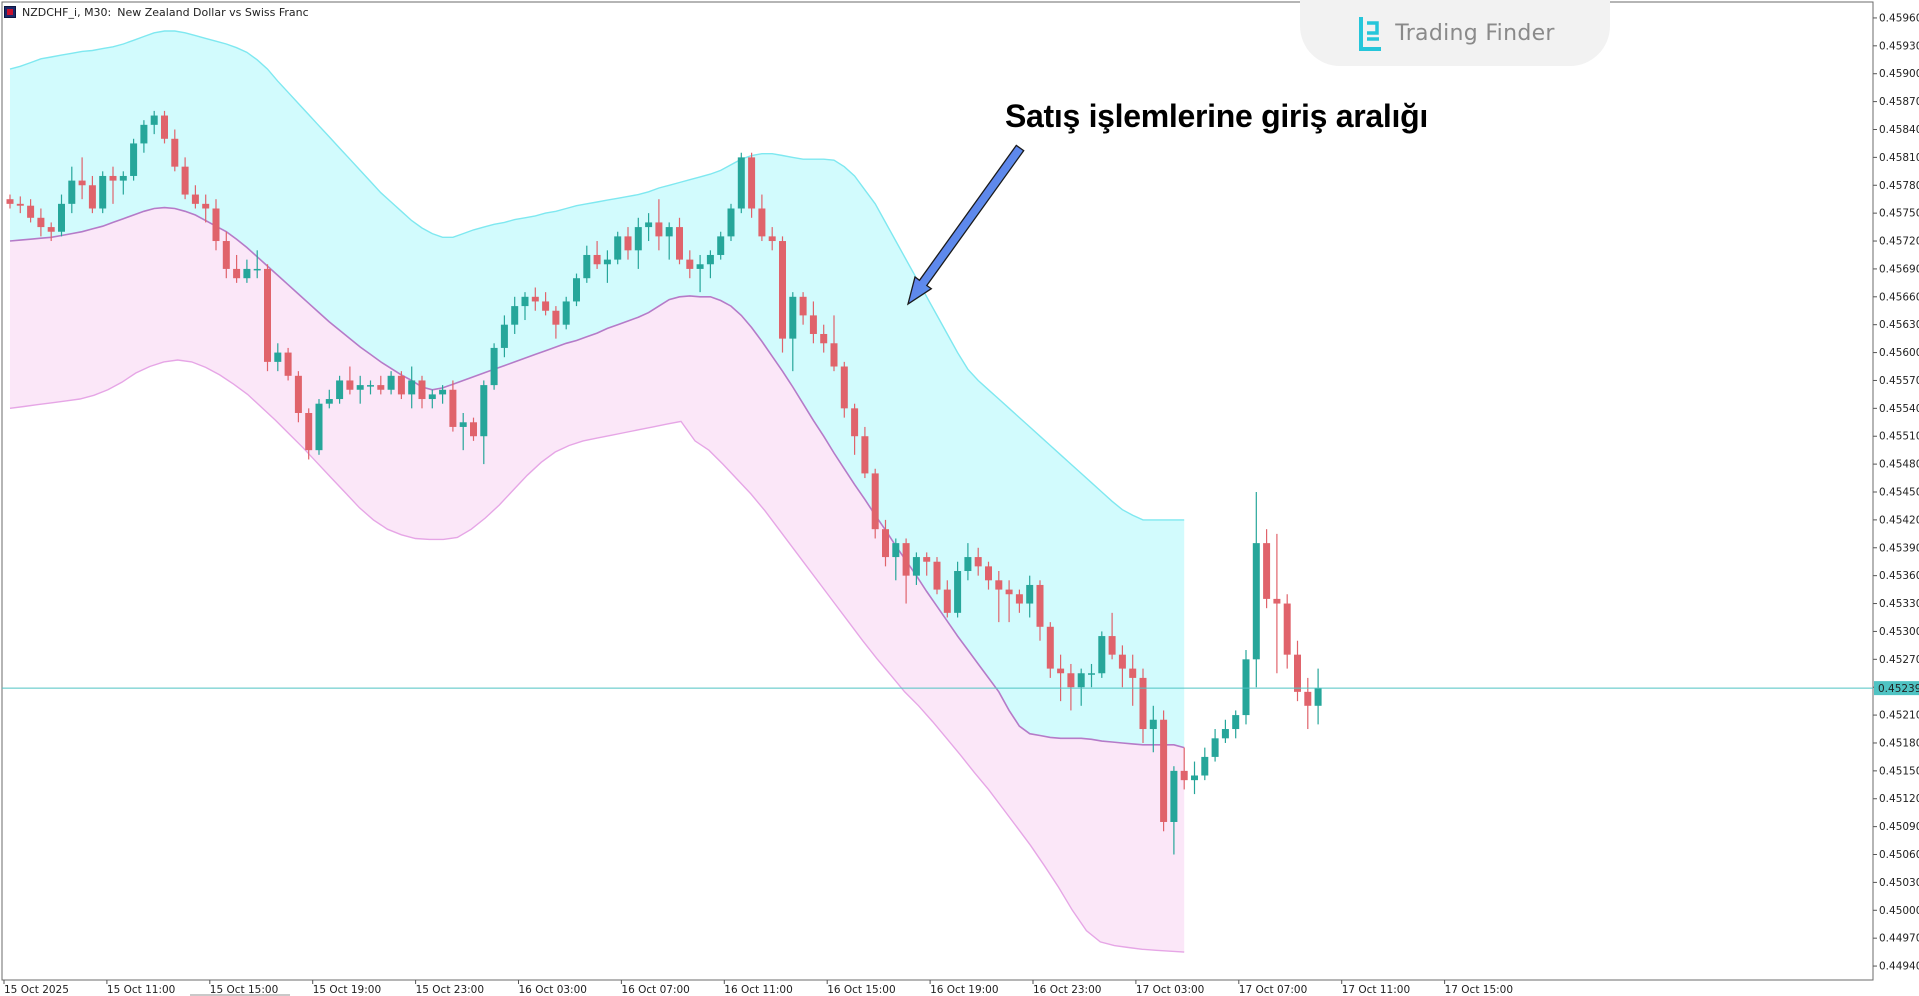 Image resolution: width=1919 pixels, height=996 pixels. I want to click on time-tick-label: 16 Oct 11:00, so click(758, 990).